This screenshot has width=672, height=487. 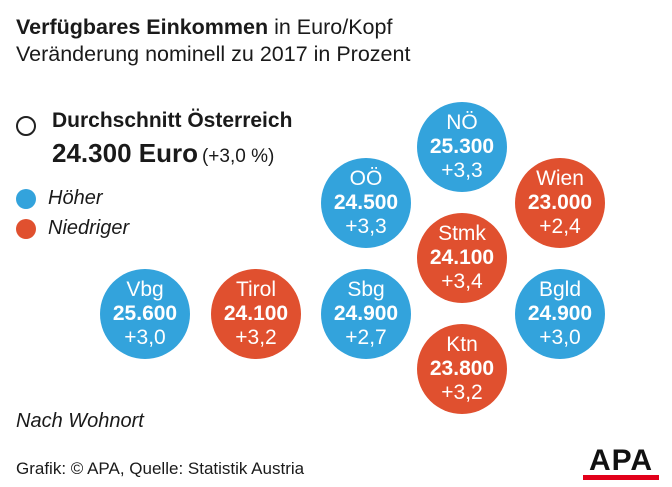 What do you see at coordinates (560, 226) in the screenshot?
I see `region-change: +2,4` at bounding box center [560, 226].